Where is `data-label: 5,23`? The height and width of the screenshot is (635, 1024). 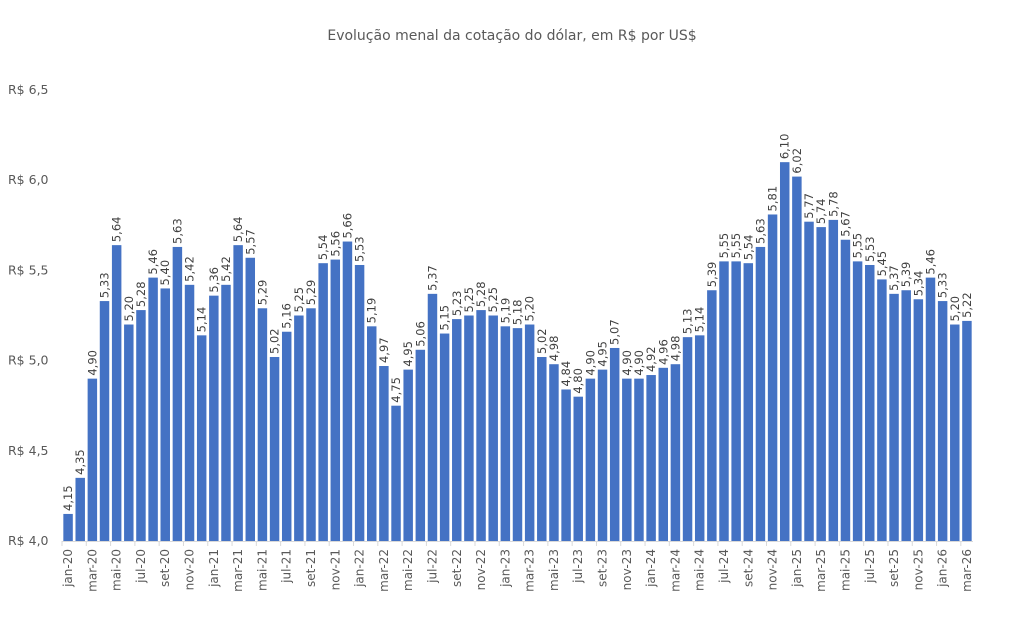
data-label: 5,23 is located at coordinates (457, 303).